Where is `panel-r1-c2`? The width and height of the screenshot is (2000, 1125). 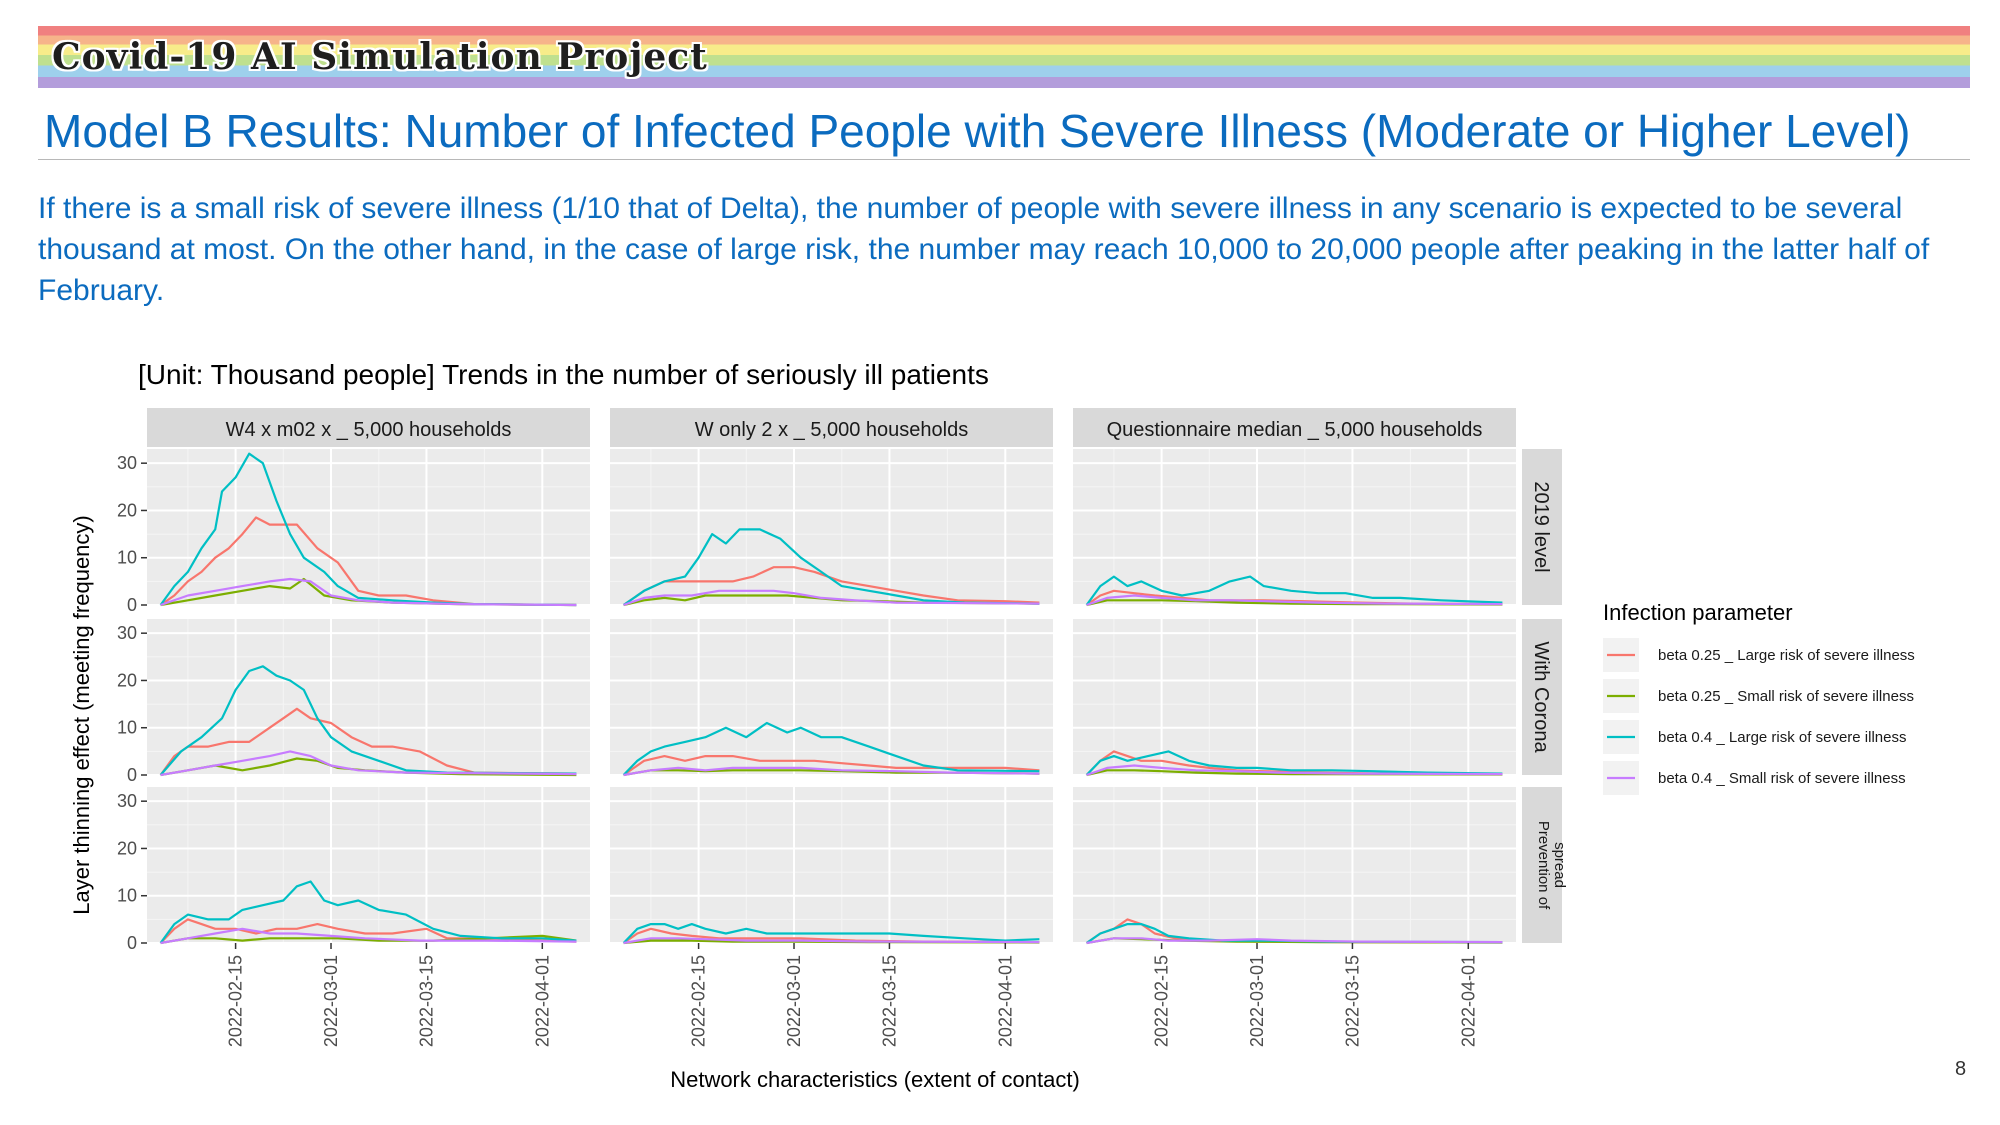
panel-r1-c2 is located at coordinates (831, 528).